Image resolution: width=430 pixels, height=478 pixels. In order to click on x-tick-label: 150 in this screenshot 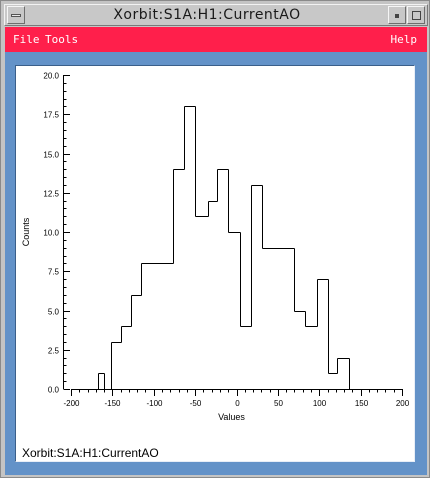, I will do `click(362, 403)`.